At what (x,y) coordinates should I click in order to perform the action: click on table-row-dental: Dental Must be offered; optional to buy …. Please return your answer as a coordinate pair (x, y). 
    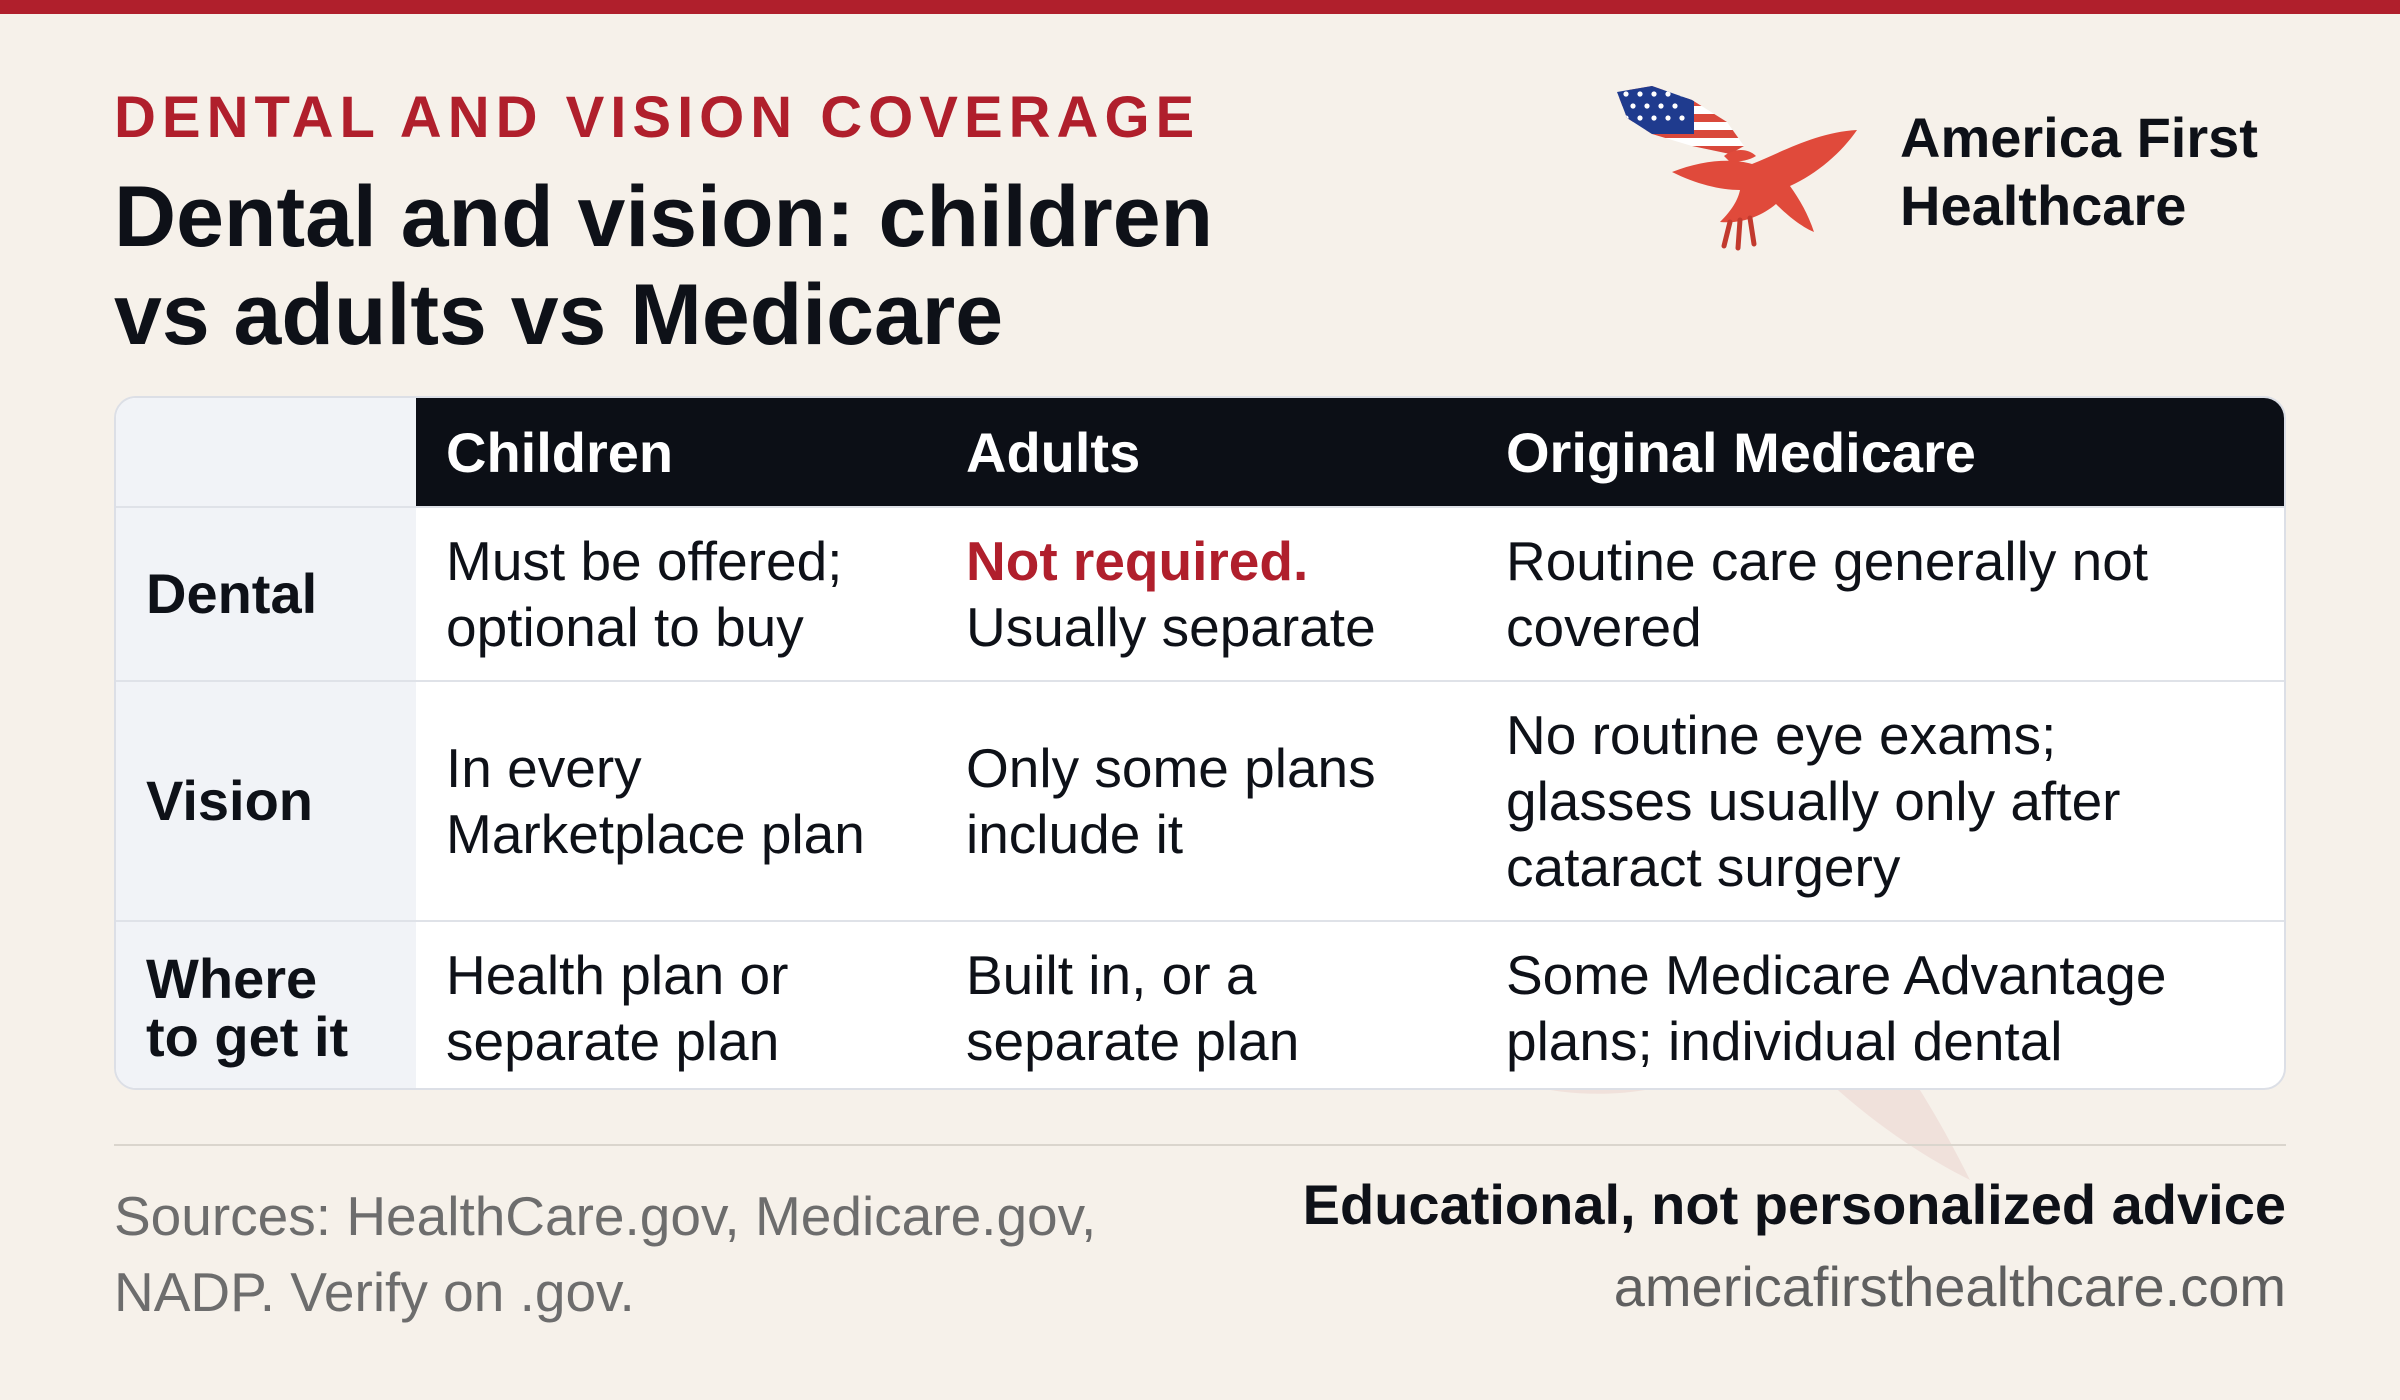
    Looking at the image, I should click on (1200, 593).